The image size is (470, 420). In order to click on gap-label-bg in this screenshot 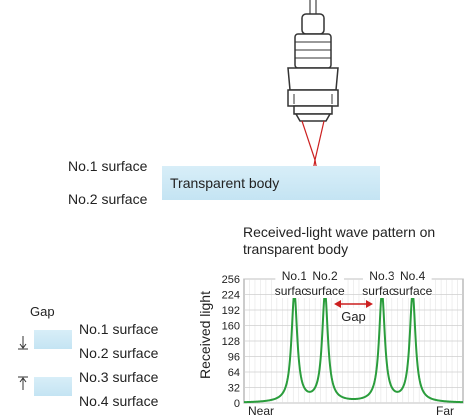, I will do `click(353, 316)`.